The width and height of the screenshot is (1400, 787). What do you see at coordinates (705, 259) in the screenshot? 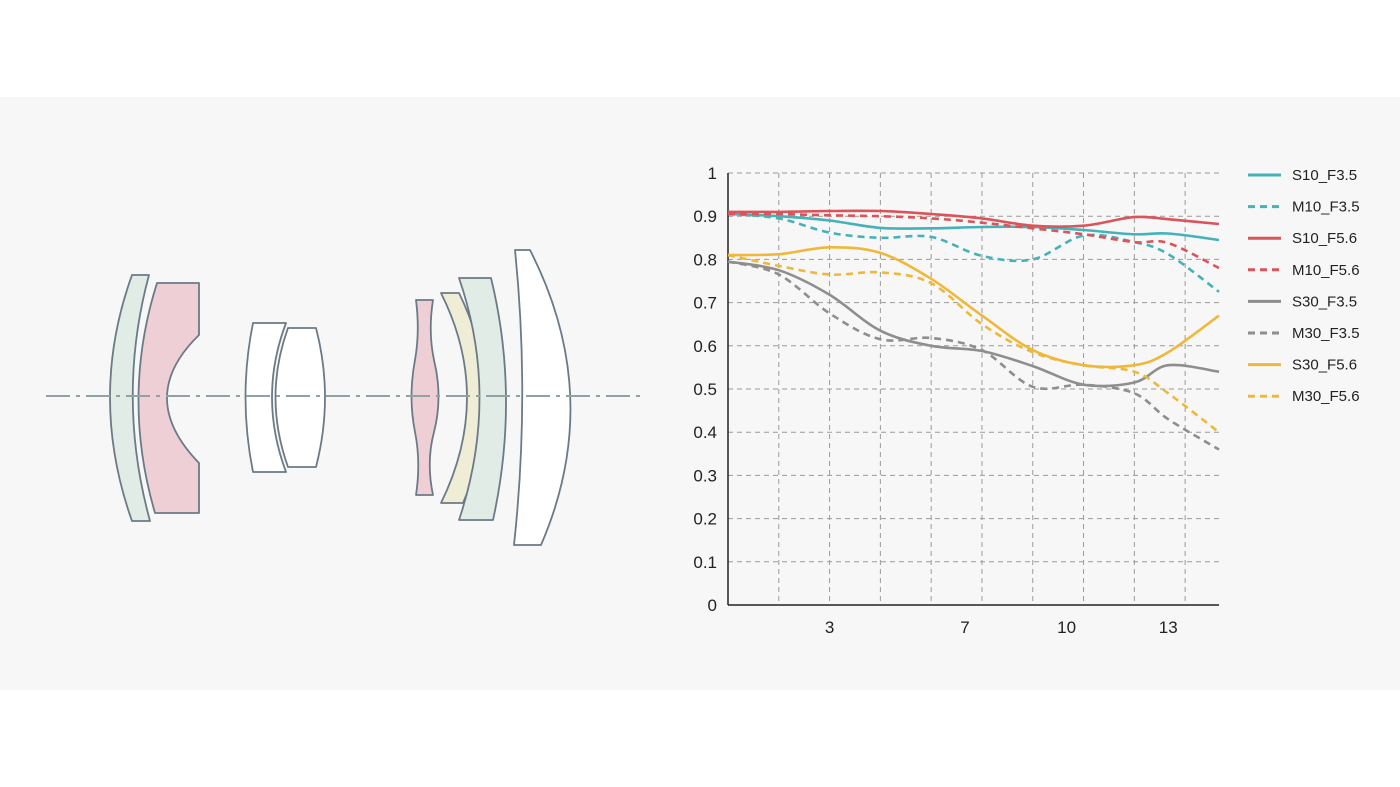
I see `y-tick-label: 0.8` at bounding box center [705, 259].